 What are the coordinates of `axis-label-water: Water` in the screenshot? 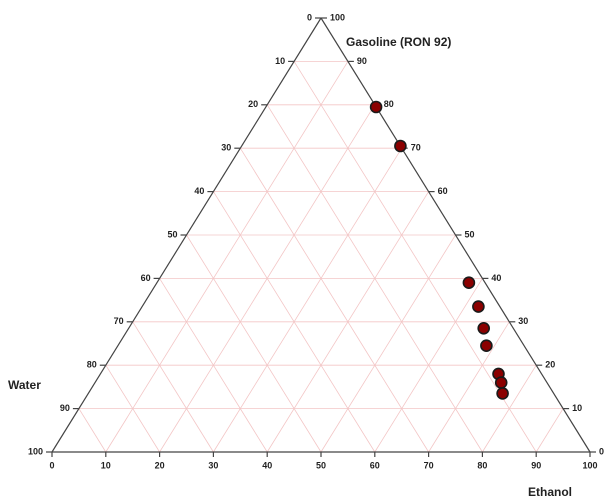 It's located at (24, 385).